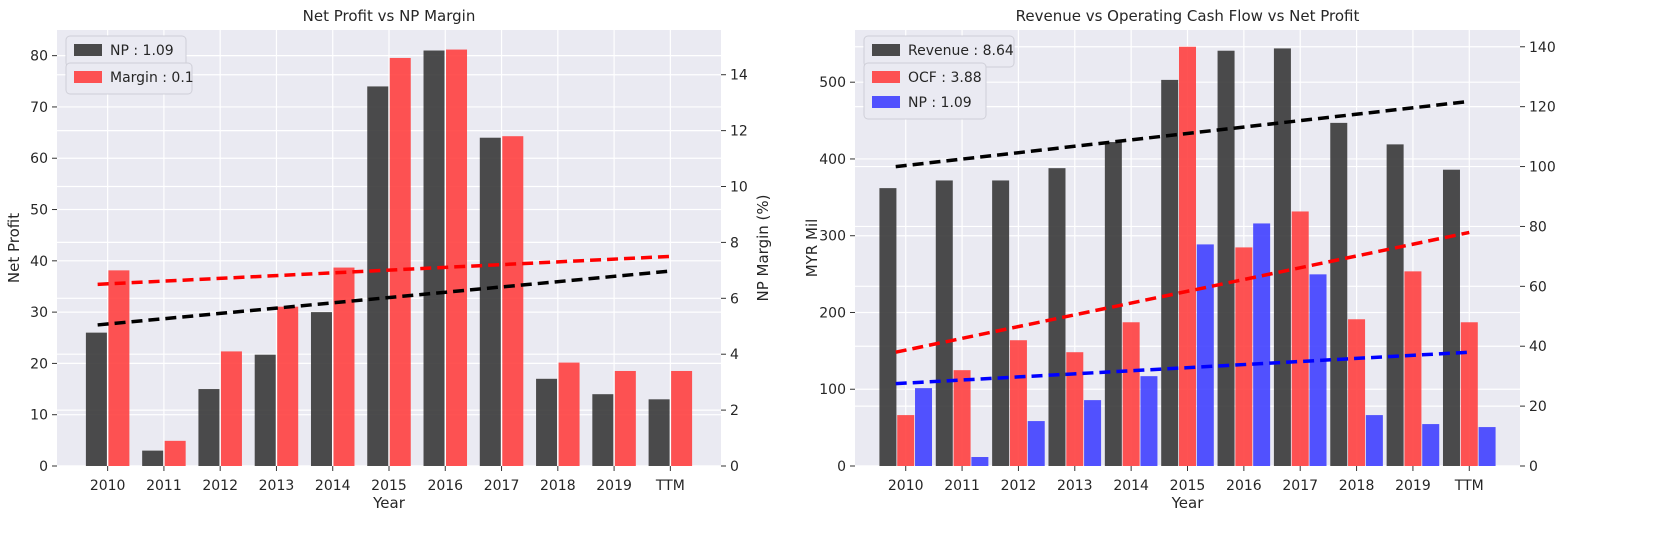  Describe the element at coordinates (39, 313) in the screenshot. I see `y-tick-label: 30` at that location.